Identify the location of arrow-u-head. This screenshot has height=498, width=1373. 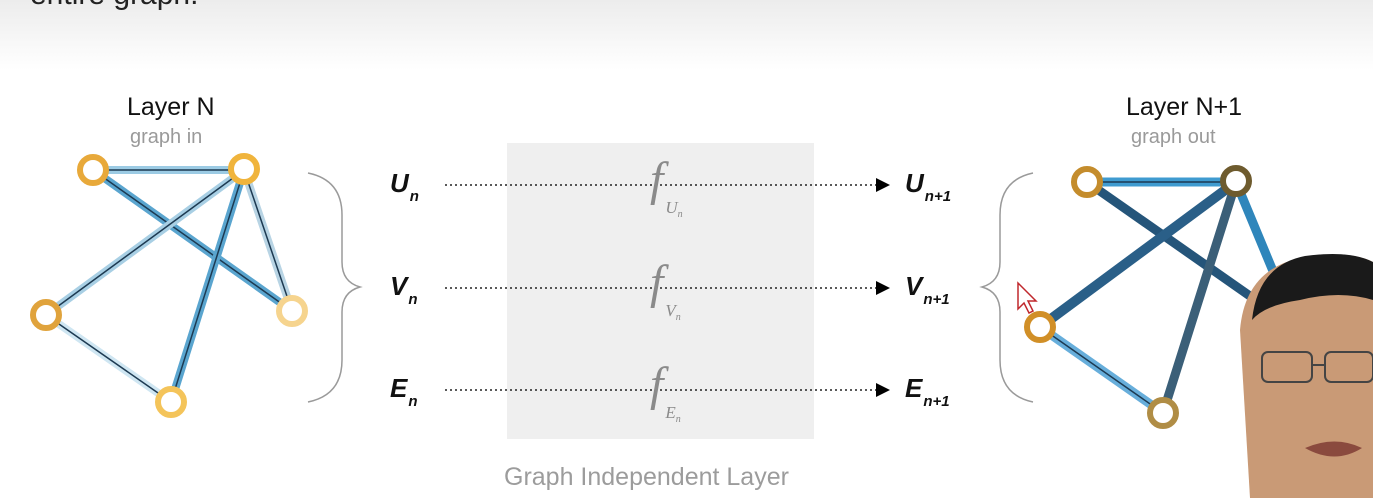
(883, 185).